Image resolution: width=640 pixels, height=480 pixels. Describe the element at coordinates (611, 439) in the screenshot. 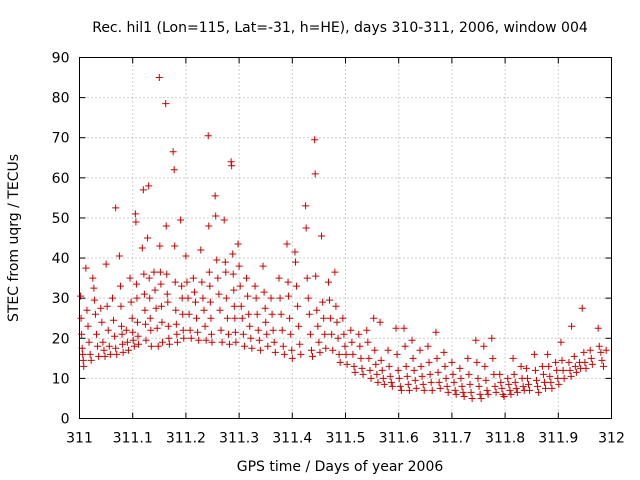

I see `x-tick-label: 312` at that location.